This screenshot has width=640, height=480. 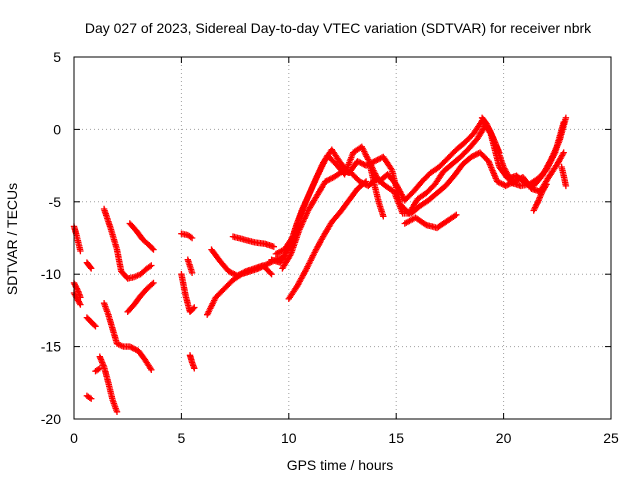 What do you see at coordinates (188, 293) in the screenshot?
I see `series-t11` at bounding box center [188, 293].